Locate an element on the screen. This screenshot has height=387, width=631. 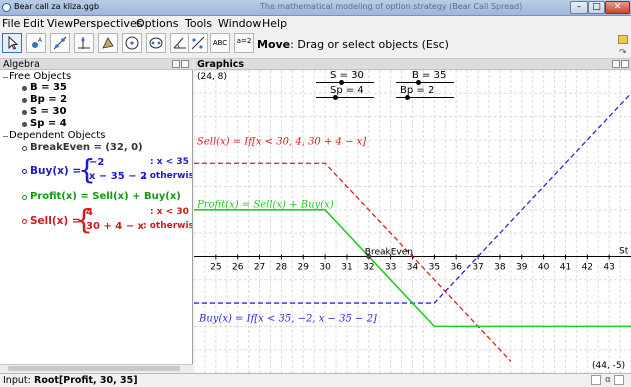
menu-view: View is located at coordinates (60, 23).